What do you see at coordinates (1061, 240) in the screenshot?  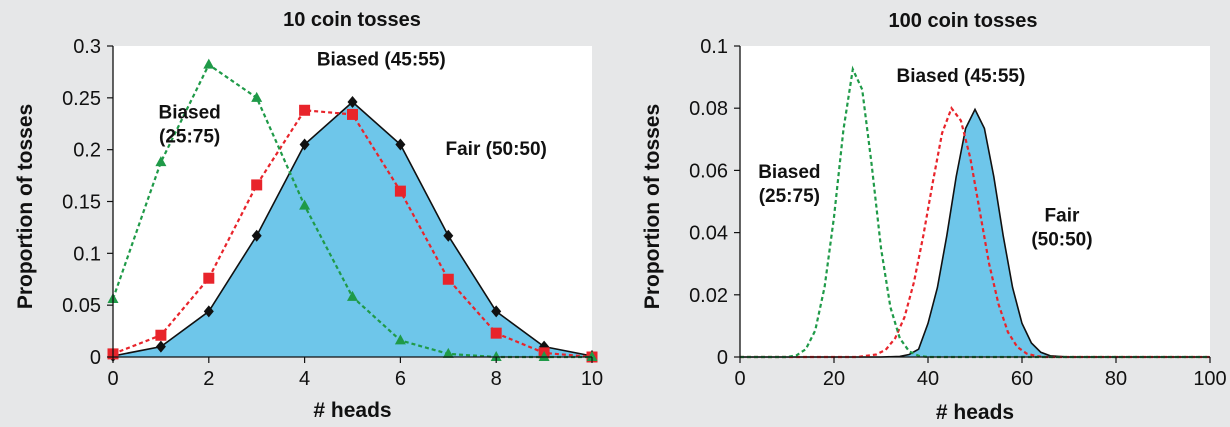 I see `annotation-line: (50:50)` at bounding box center [1061, 240].